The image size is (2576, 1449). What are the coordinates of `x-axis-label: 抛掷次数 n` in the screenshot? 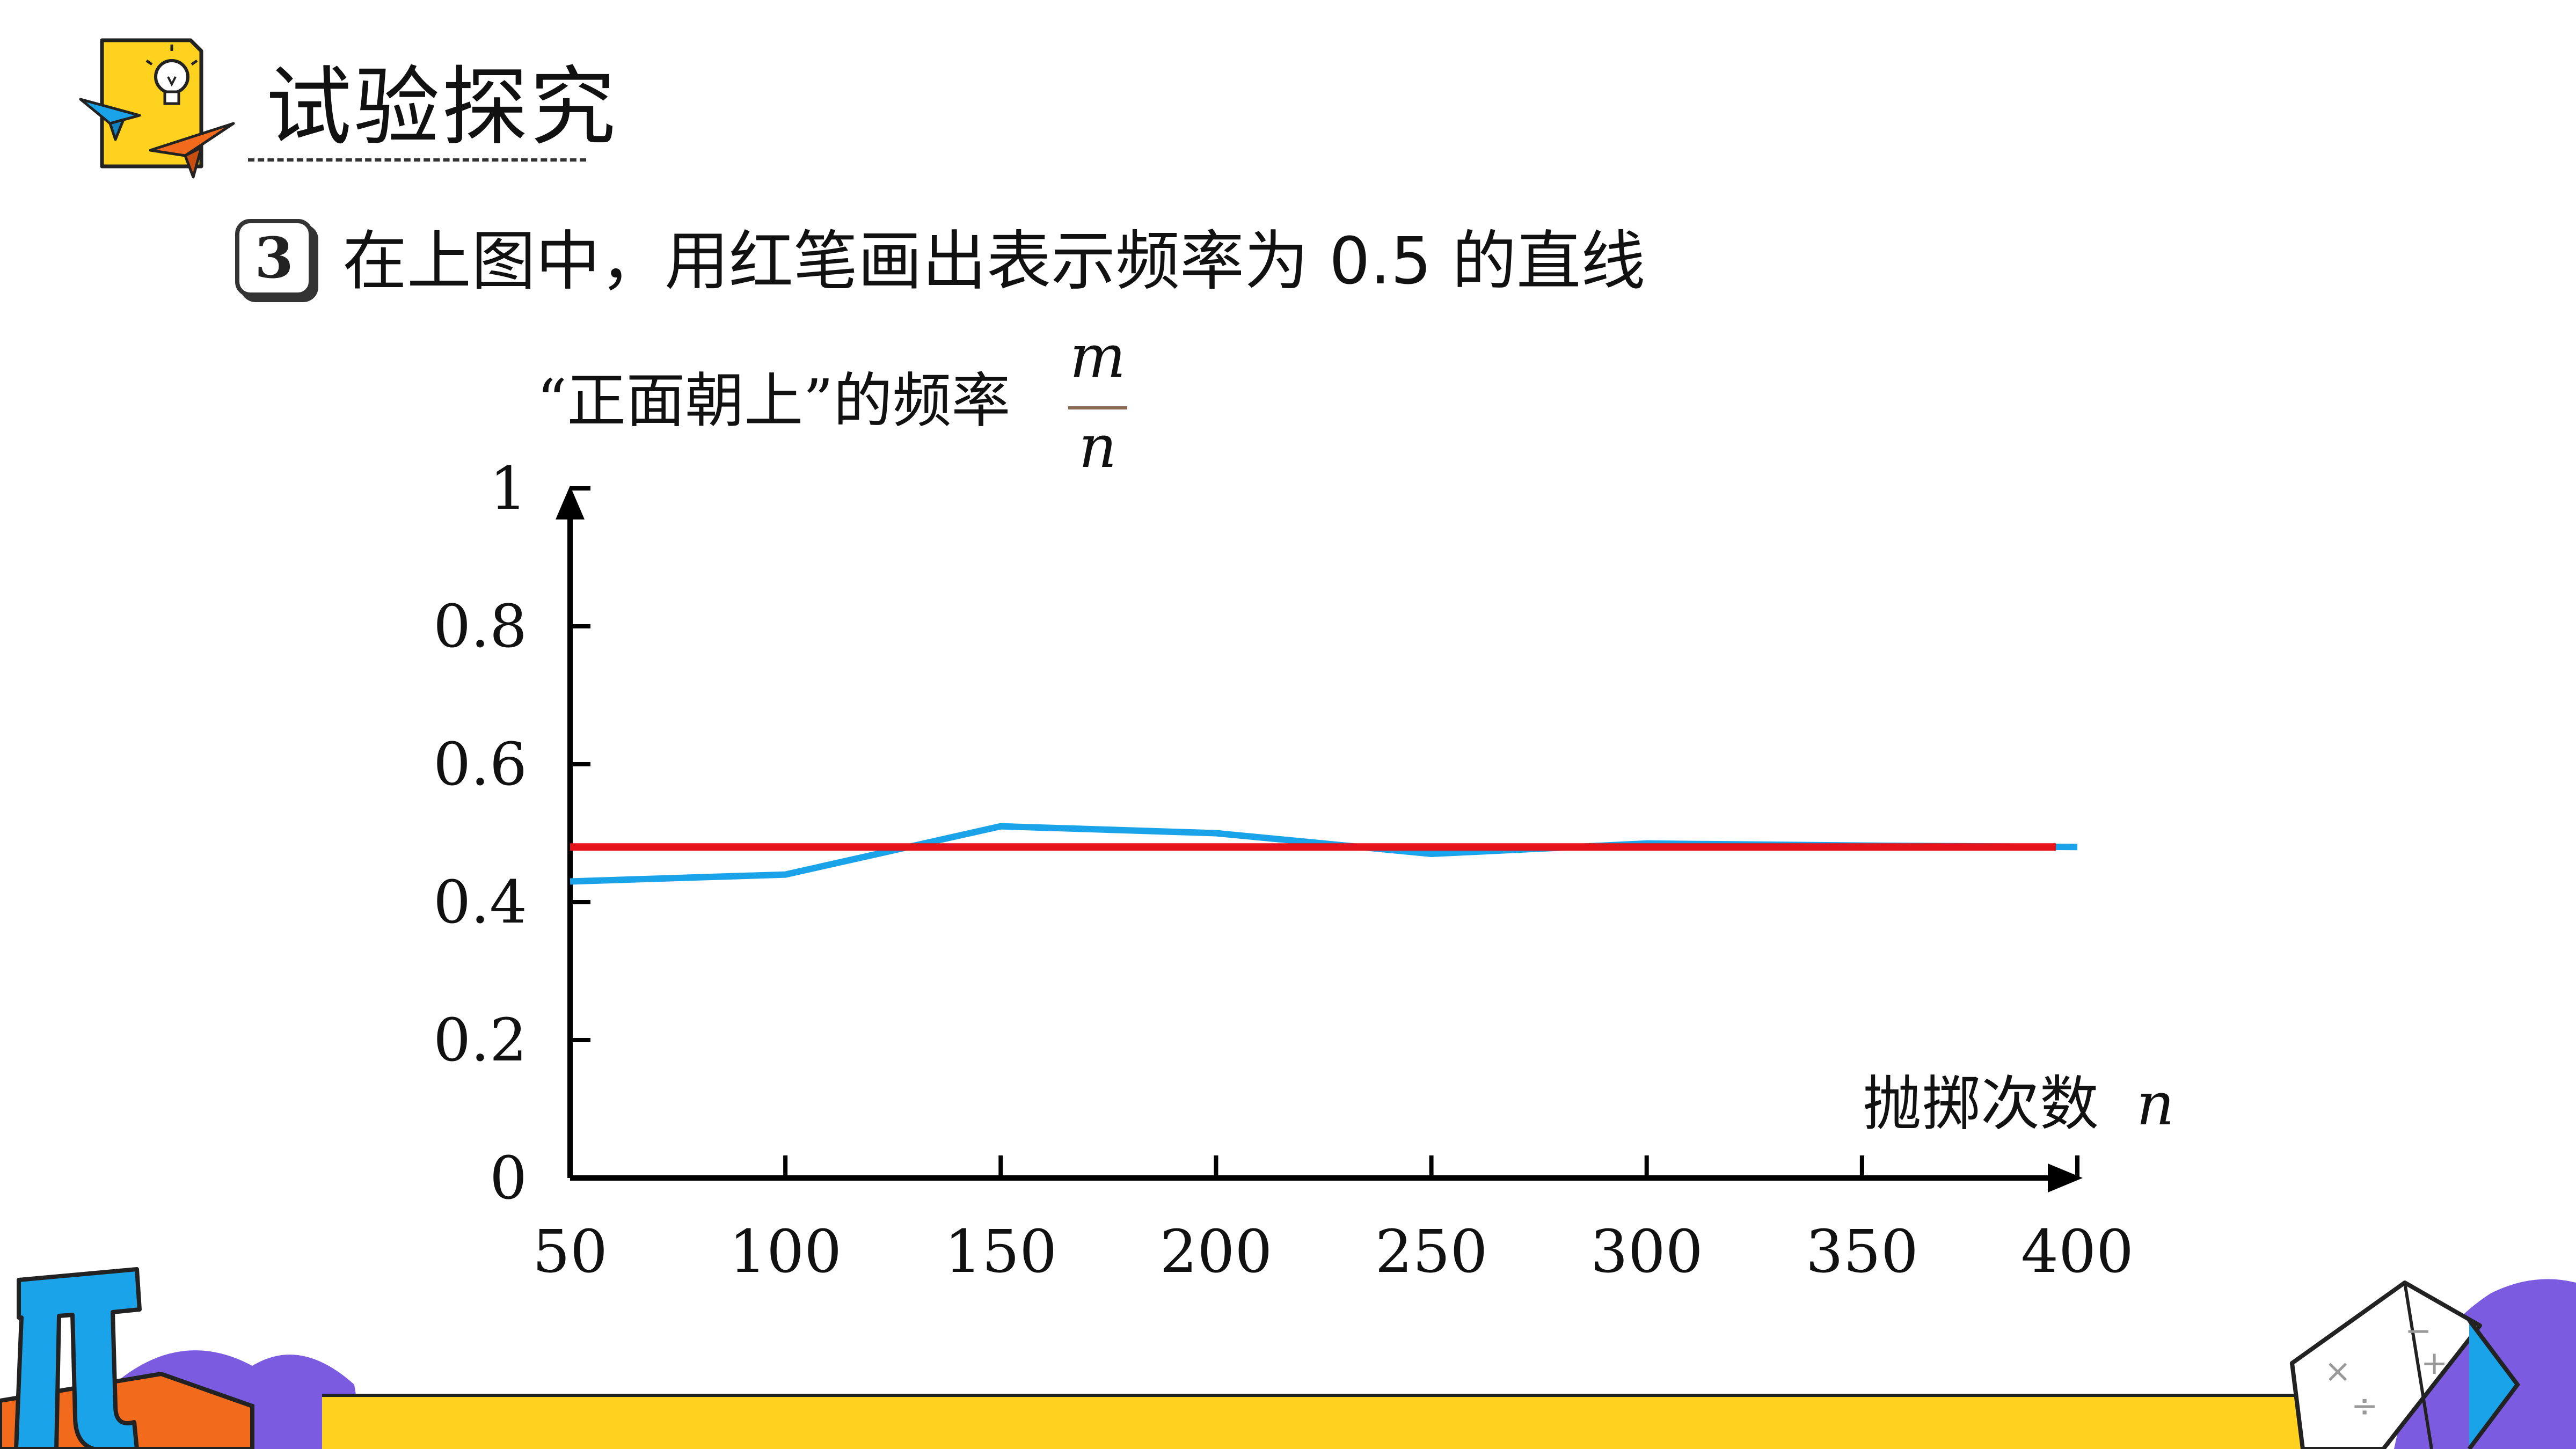 It's located at (2019, 1104).